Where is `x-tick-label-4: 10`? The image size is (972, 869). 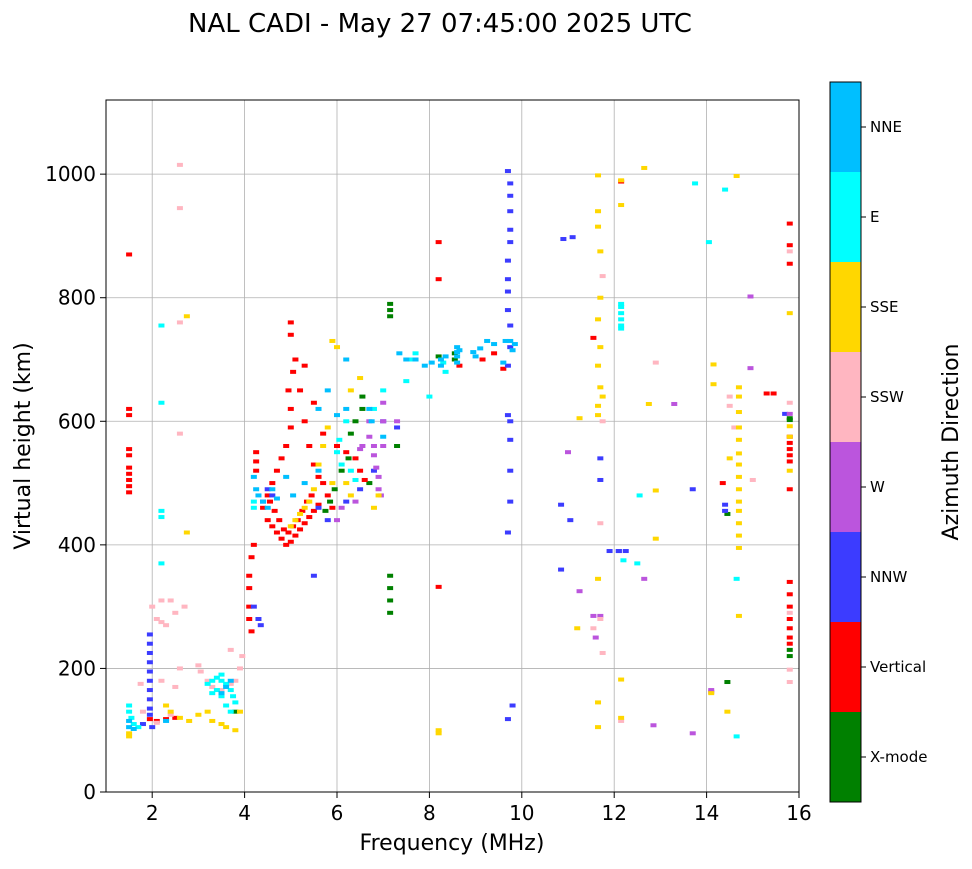
x-tick-label-4: 10 is located at coordinates (521, 813).